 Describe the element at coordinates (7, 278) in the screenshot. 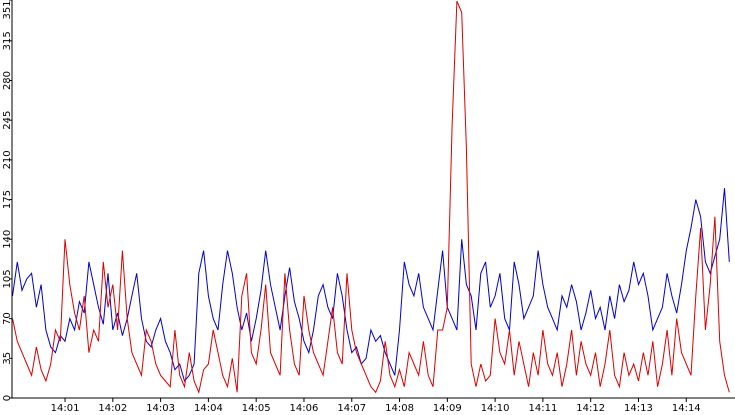

I see `y-tick-label: 105` at that location.